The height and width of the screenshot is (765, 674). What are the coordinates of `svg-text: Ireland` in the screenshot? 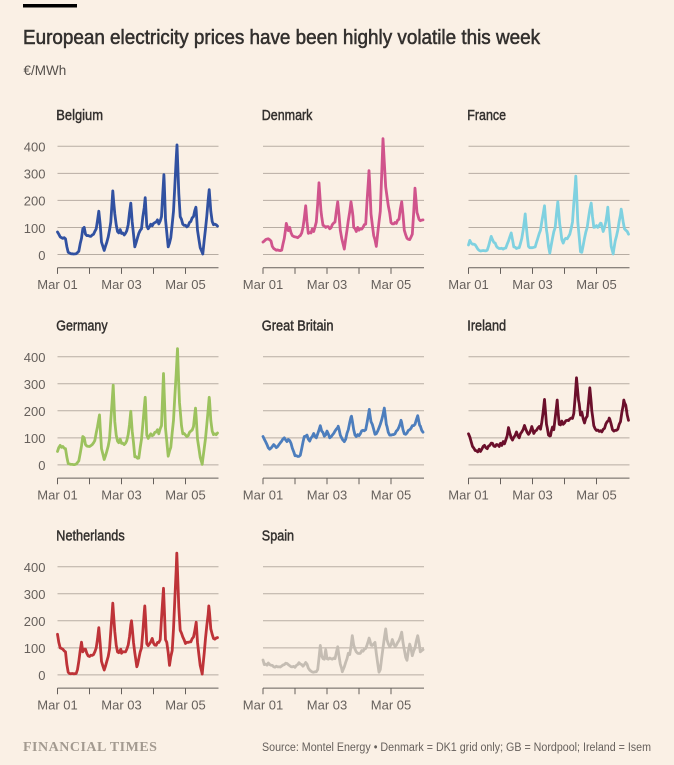 It's located at (486, 326).